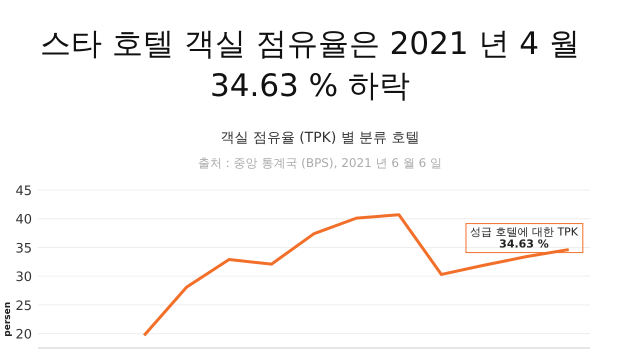 Image resolution: width=640 pixels, height=350 pixels. What do you see at coordinates (23, 278) in the screenshot?
I see `y-tick-label: 30` at bounding box center [23, 278].